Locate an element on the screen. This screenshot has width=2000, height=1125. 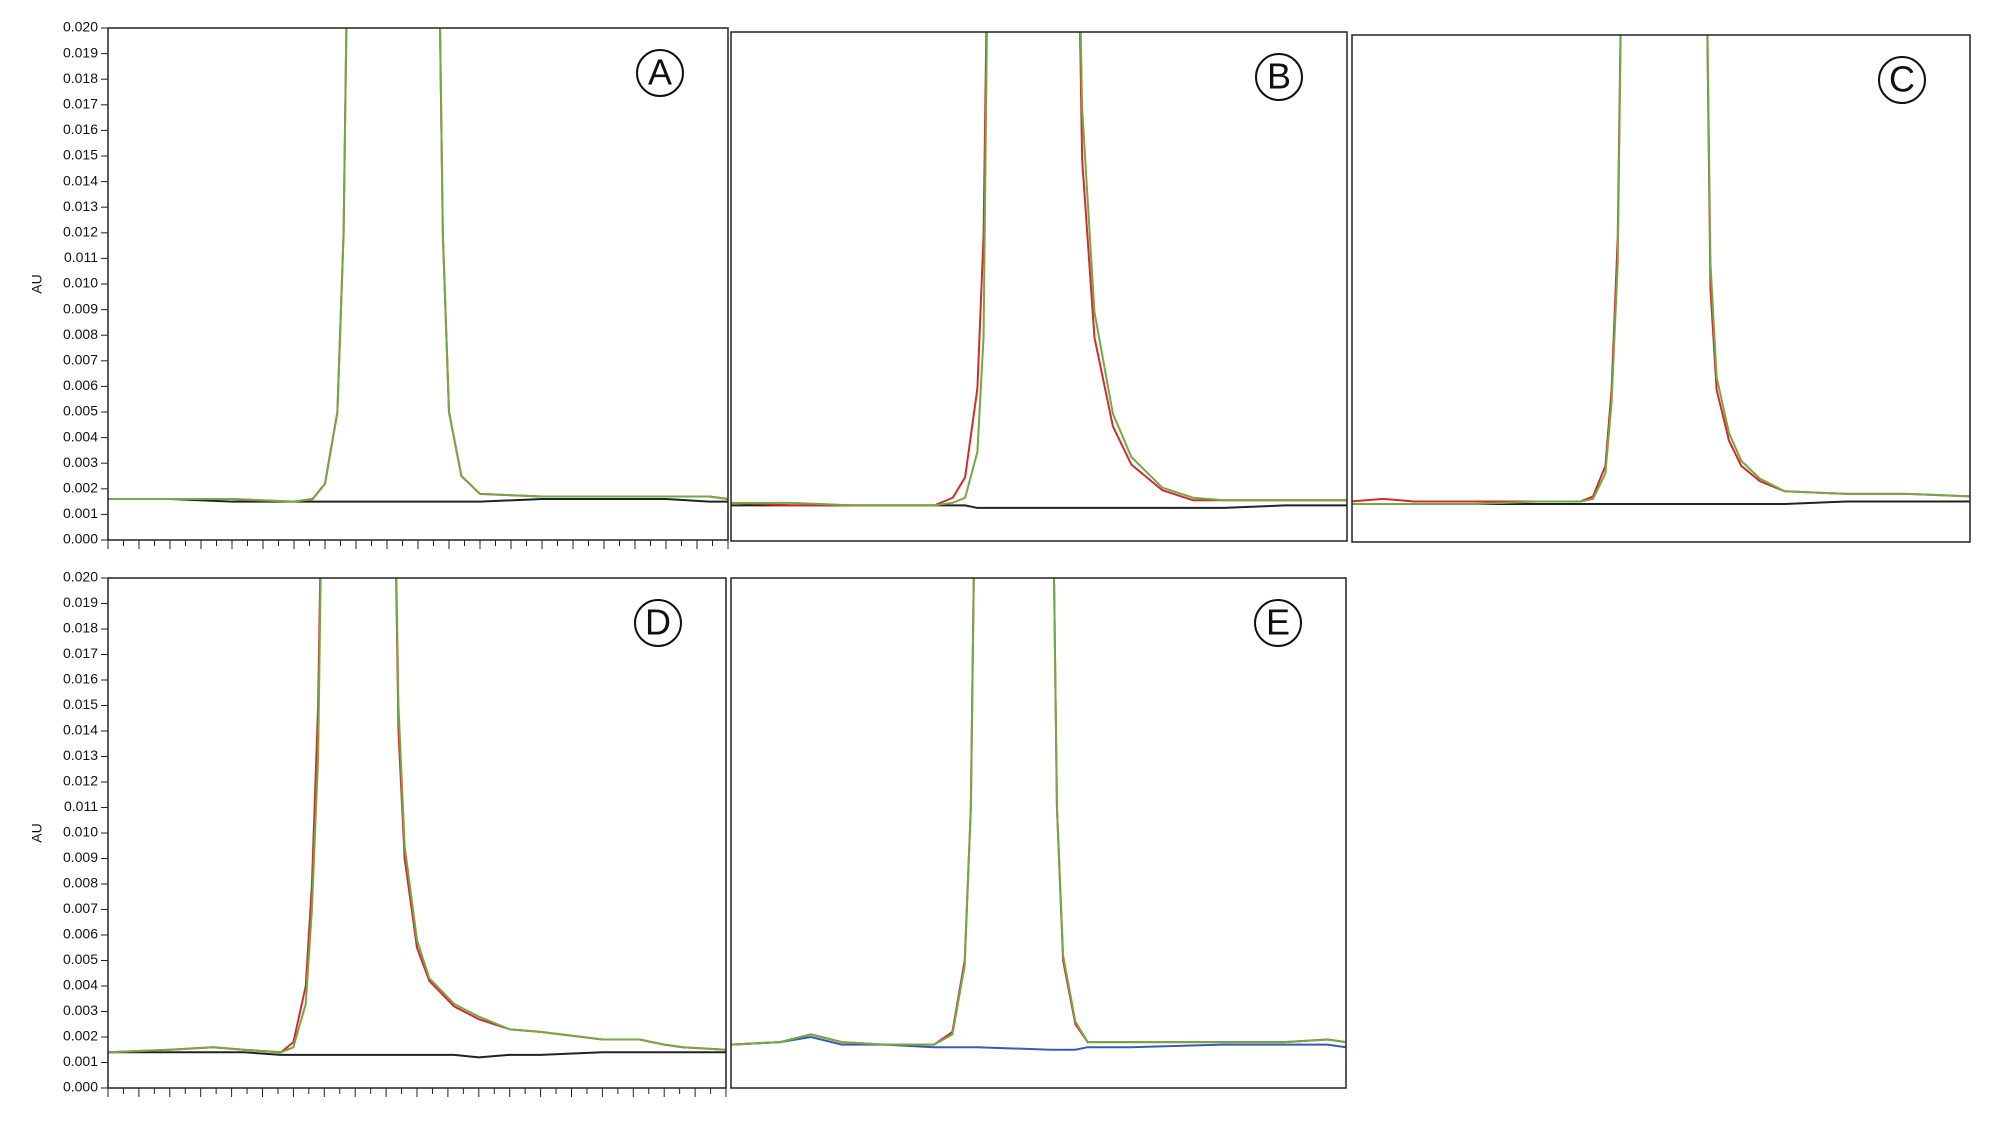
panel: C is located at coordinates (1661, 288).